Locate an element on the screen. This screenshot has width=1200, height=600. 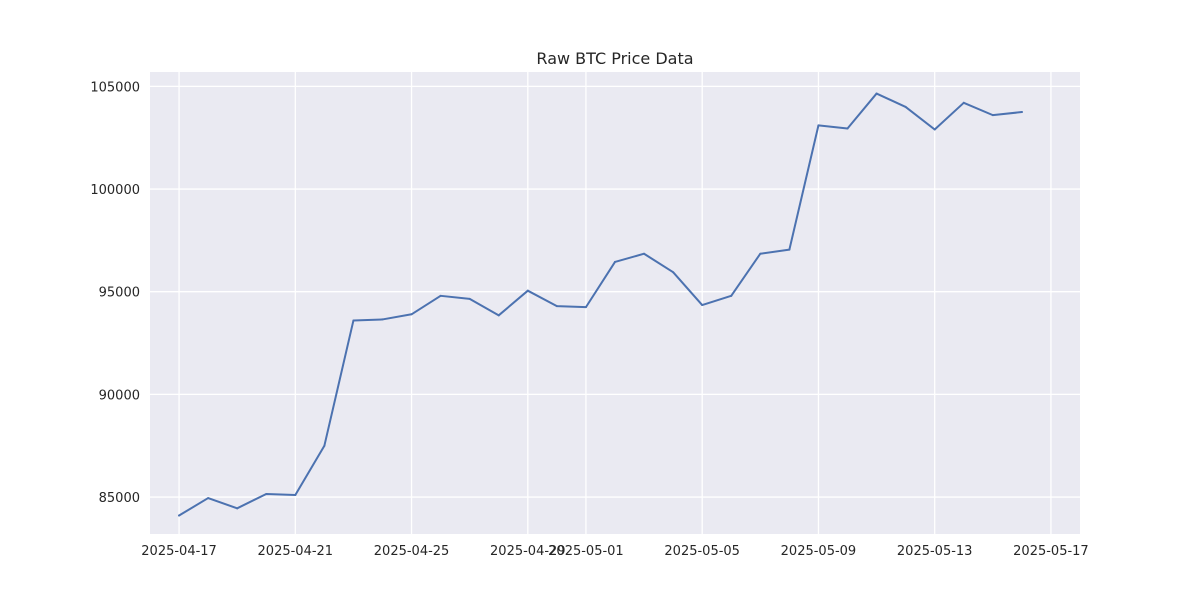
x-tick-label: 2025-05-01 is located at coordinates (586, 551).